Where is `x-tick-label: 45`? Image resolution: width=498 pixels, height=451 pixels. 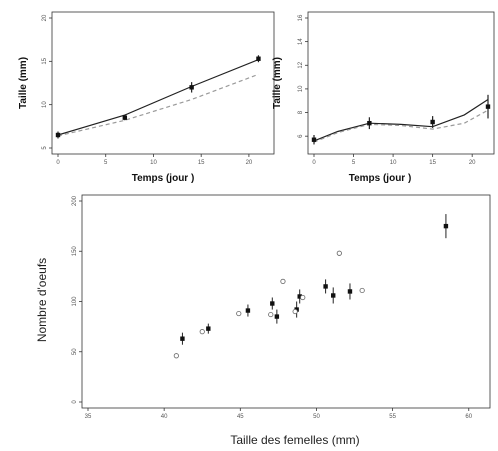 x-tick-label: 45 is located at coordinates (240, 417).